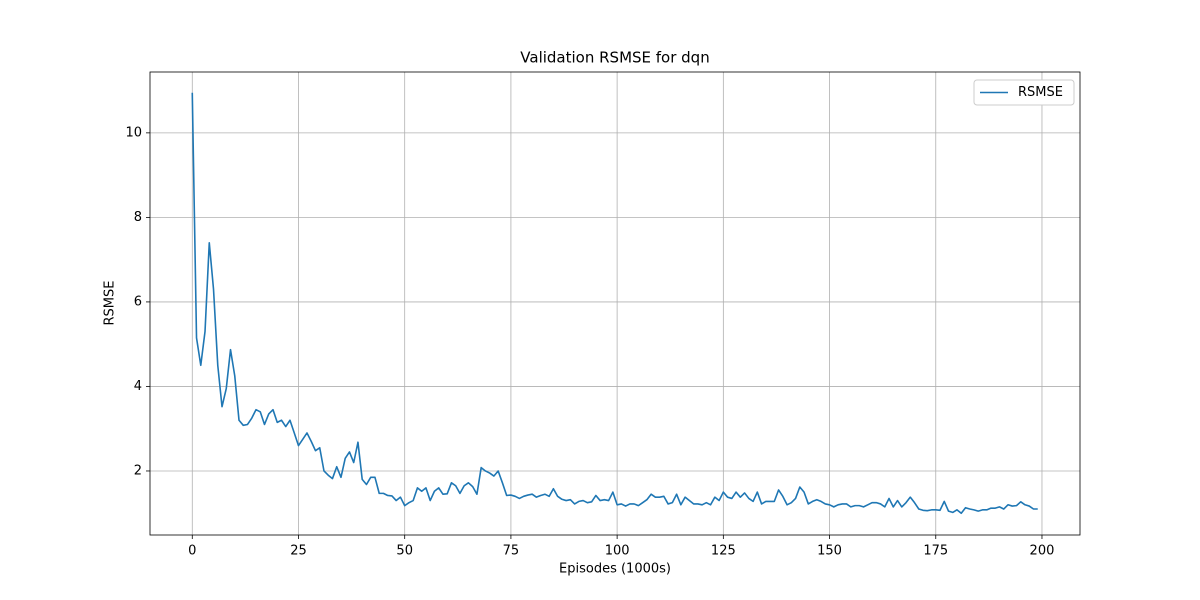  What do you see at coordinates (138, 386) in the screenshot?
I see `y-tick-label: 4` at bounding box center [138, 386].